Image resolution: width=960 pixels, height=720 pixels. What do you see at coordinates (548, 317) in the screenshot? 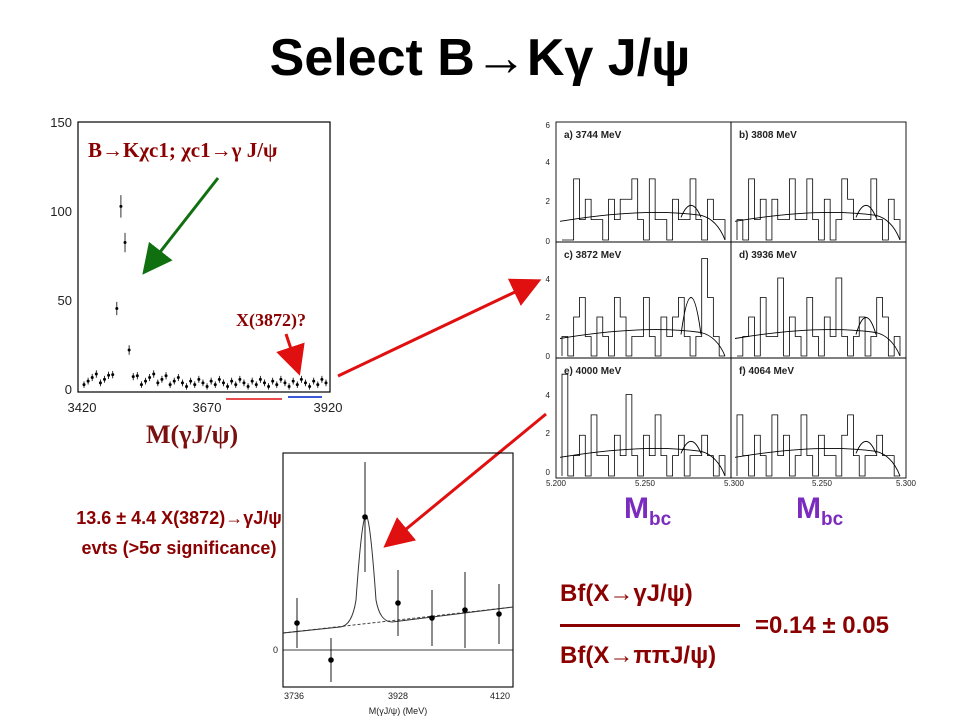
I see `mbc-ytick-2b: 2` at bounding box center [548, 317].